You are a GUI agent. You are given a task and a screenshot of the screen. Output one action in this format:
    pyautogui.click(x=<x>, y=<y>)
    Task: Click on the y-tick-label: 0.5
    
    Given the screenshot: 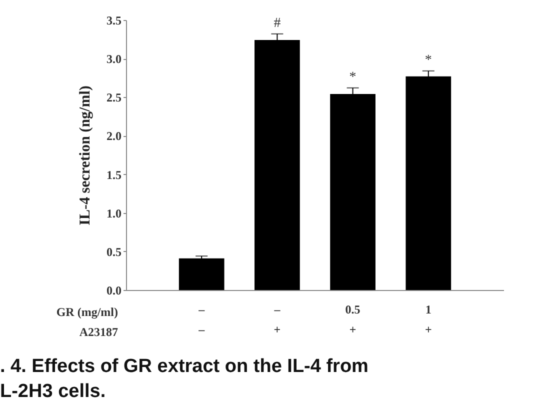 What is the action you would take?
    pyautogui.click(x=114, y=251)
    